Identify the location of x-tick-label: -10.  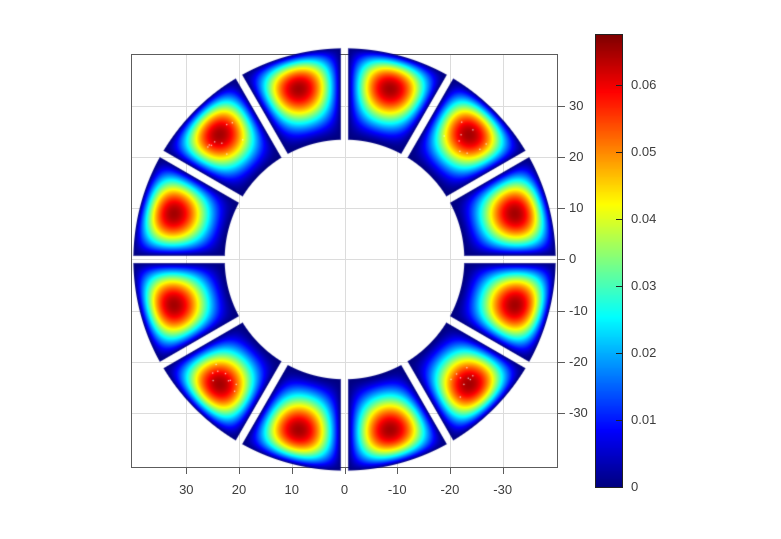
(397, 489).